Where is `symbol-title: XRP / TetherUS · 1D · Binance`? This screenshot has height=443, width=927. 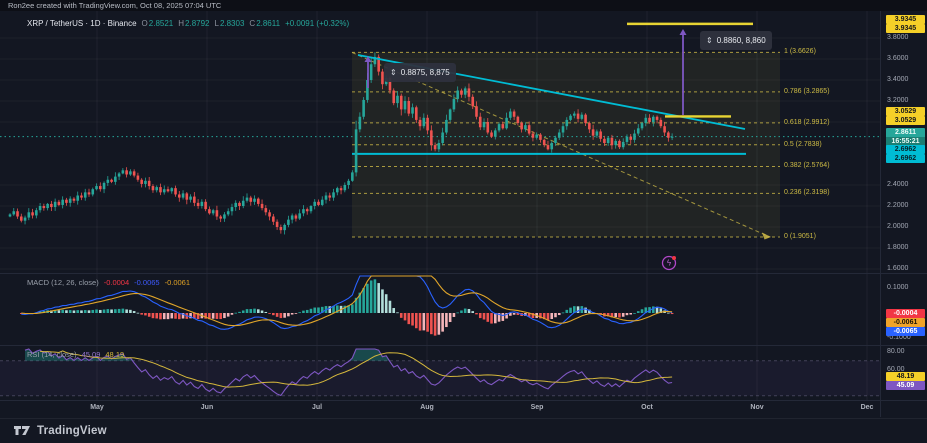 symbol-title: XRP / TetherUS · 1D · Binance is located at coordinates (82, 23).